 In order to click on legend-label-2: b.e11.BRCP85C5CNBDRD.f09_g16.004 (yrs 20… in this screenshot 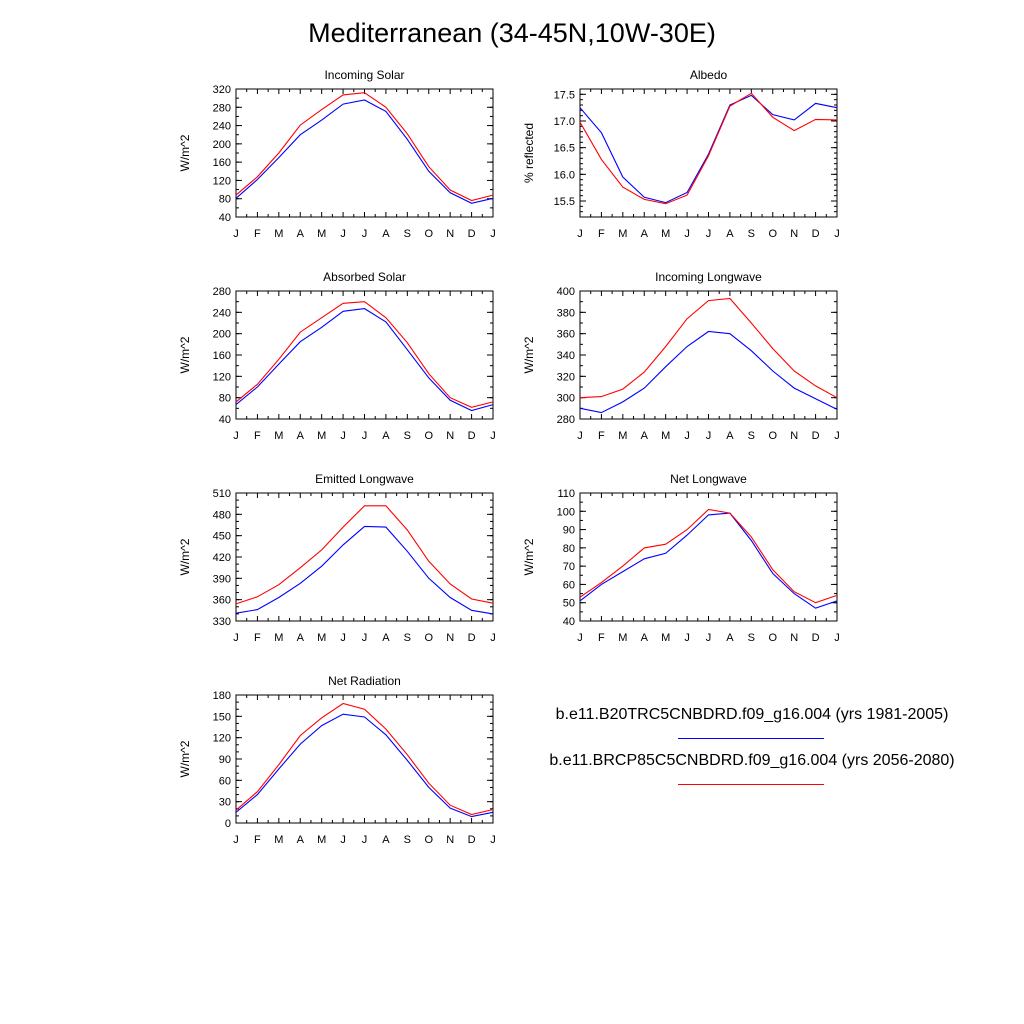, I will do `click(752, 760)`.